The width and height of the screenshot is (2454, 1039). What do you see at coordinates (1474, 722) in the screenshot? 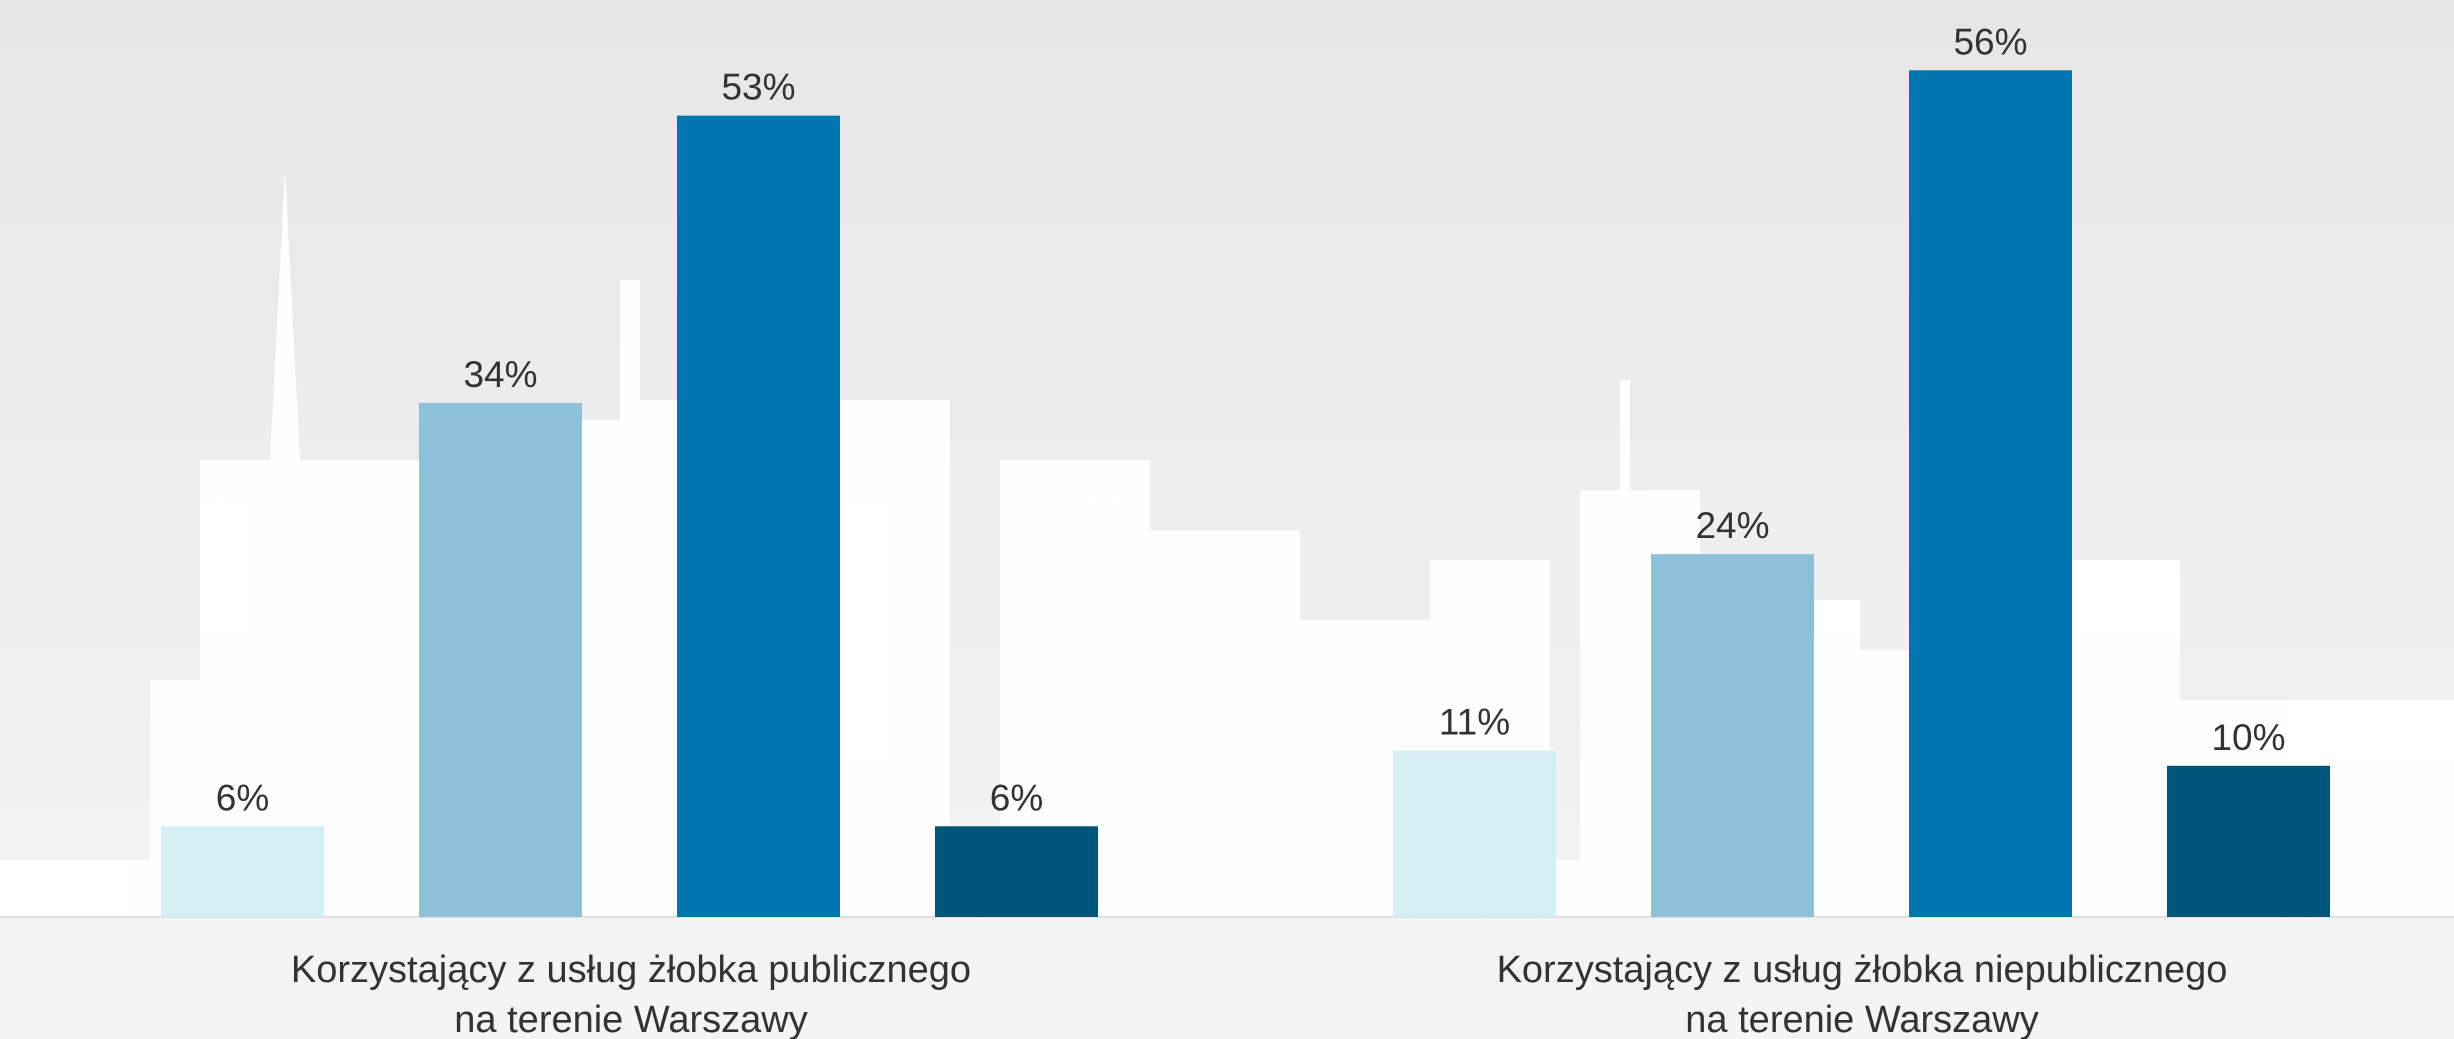
I see `value-label: 11%` at bounding box center [1474, 722].